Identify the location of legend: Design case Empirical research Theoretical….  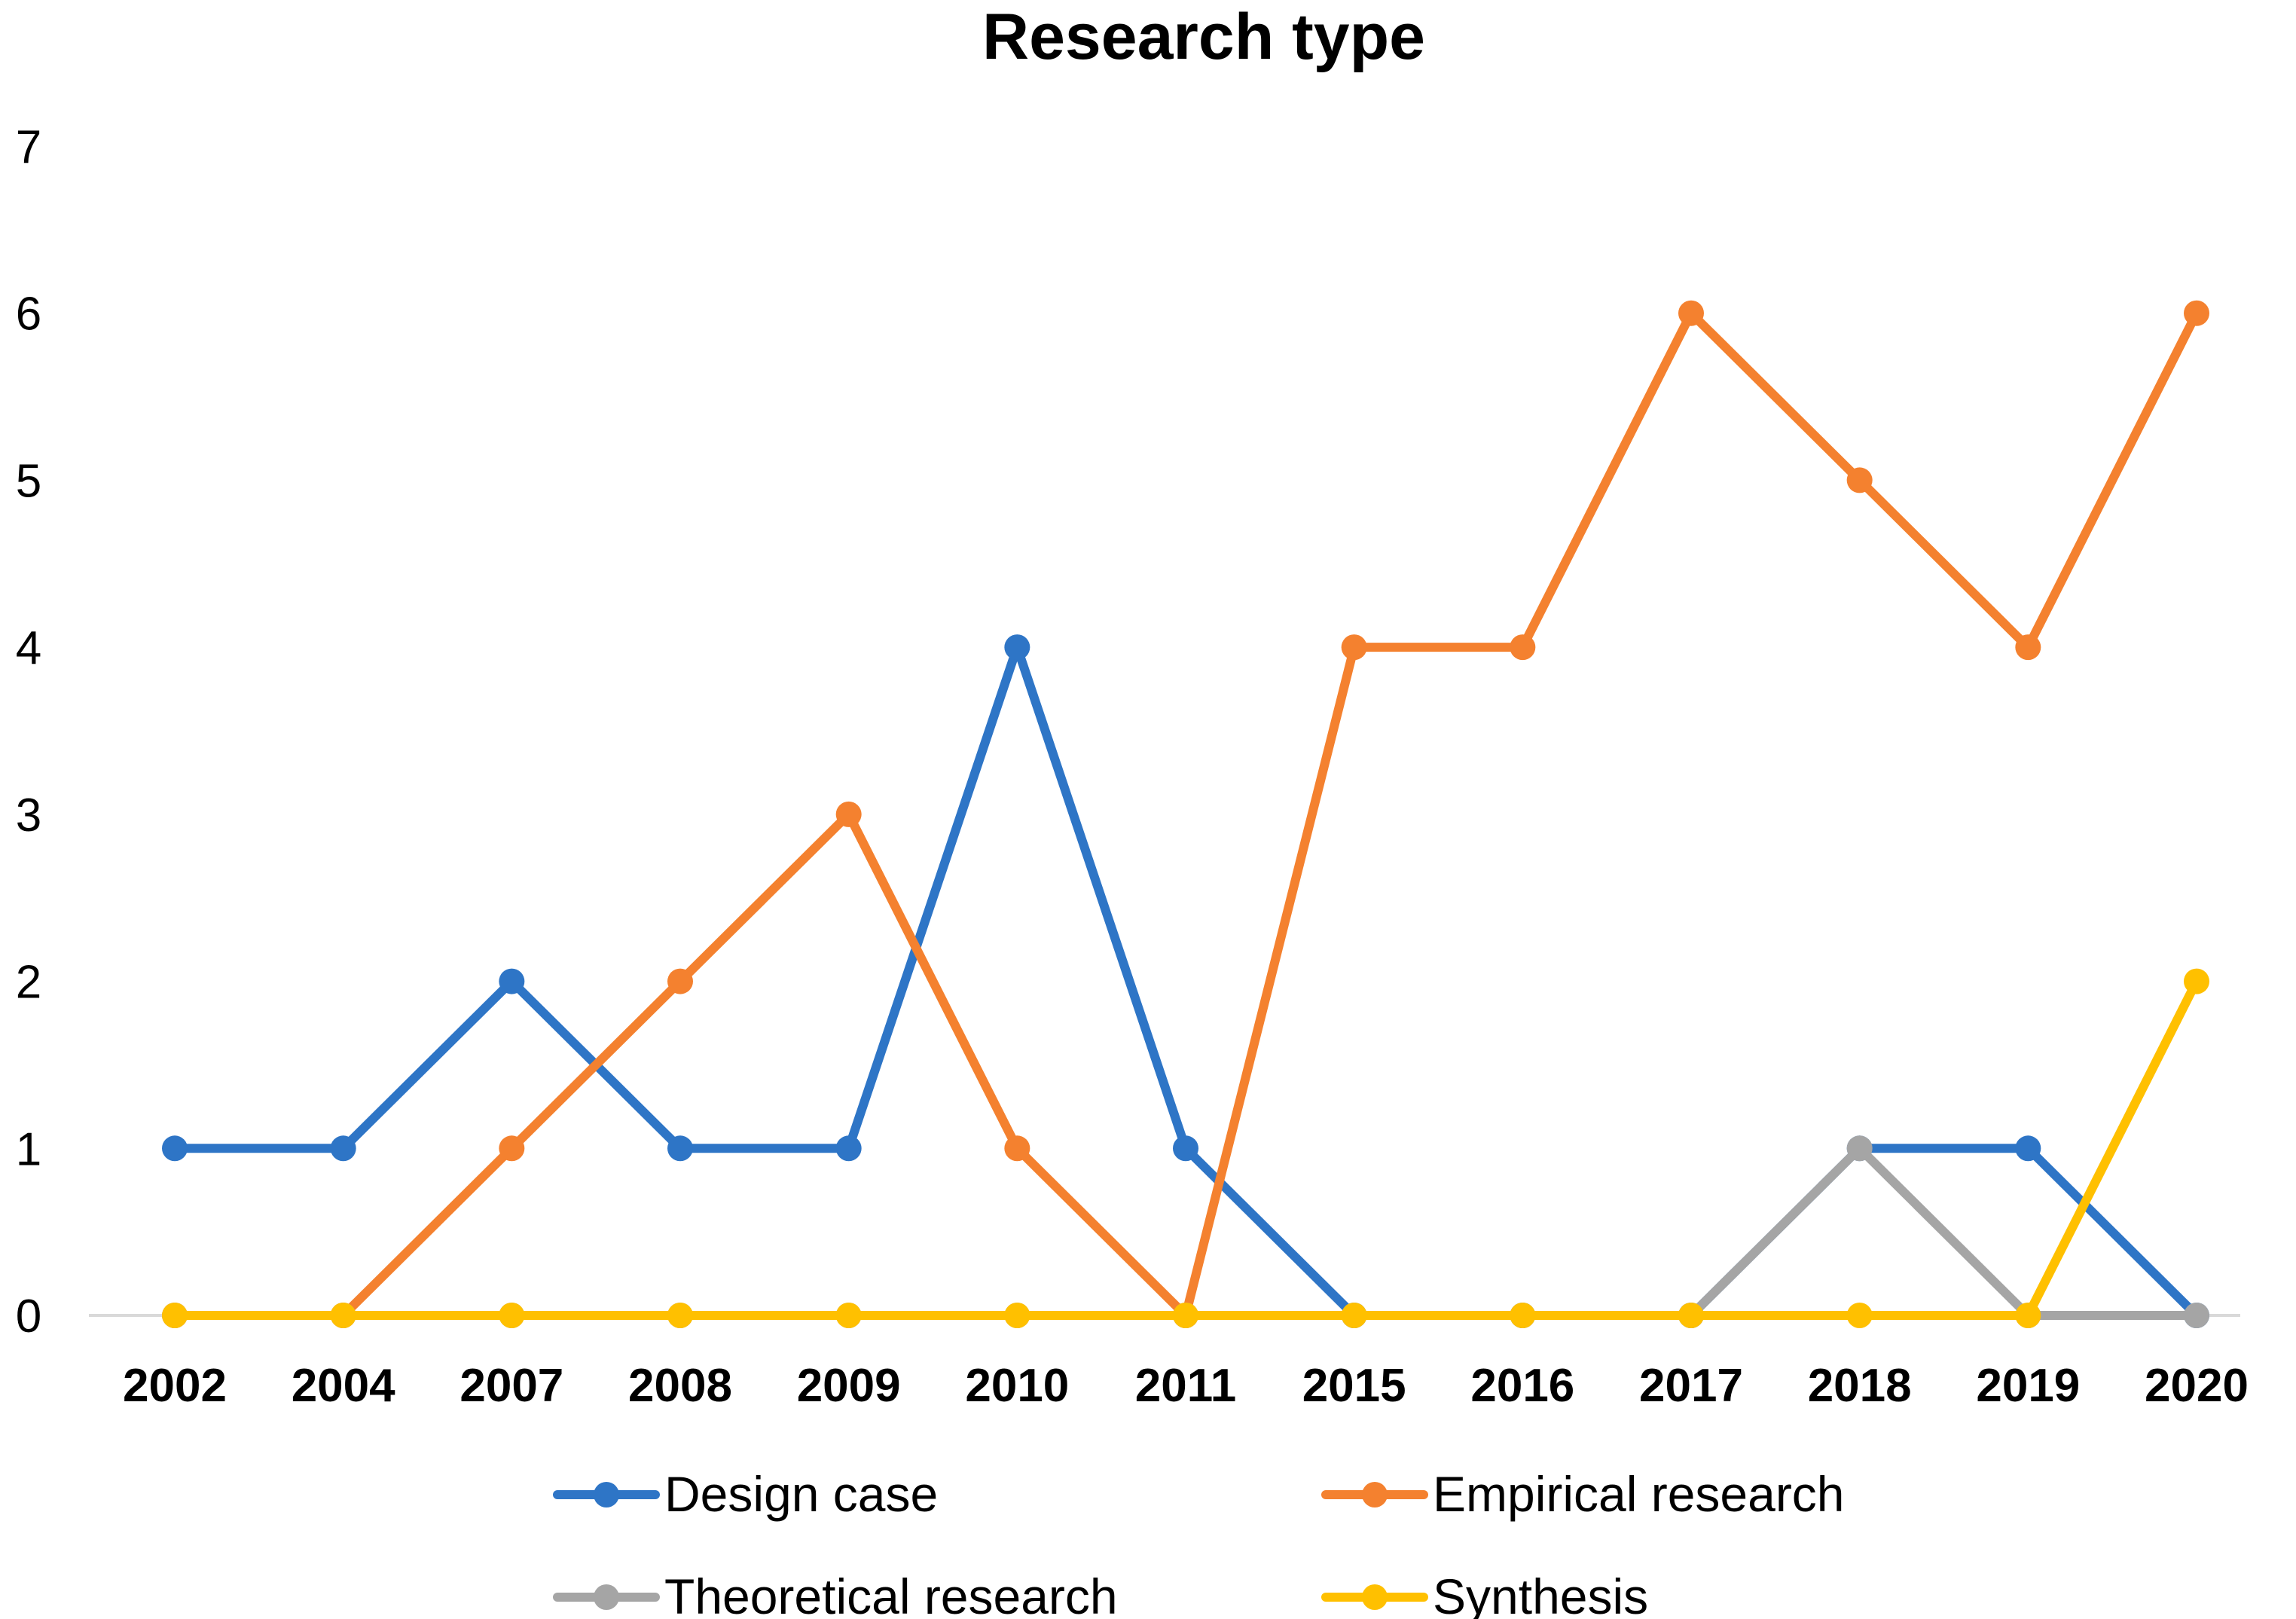
(1199, 1542).